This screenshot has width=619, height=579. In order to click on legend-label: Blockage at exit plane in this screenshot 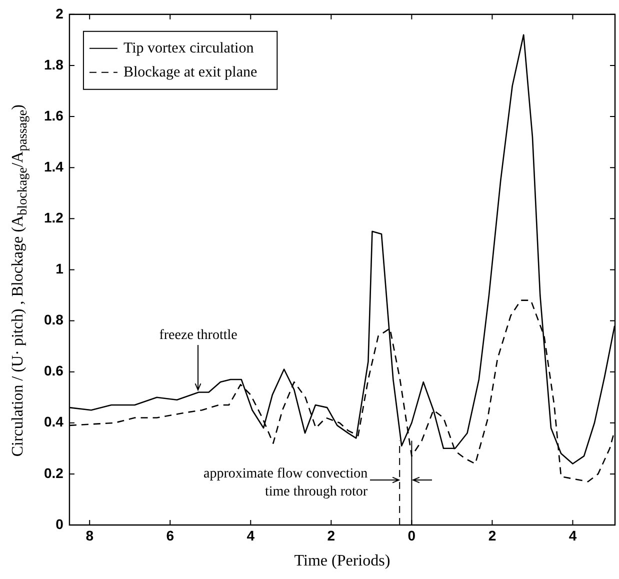, I will do `click(190, 72)`.